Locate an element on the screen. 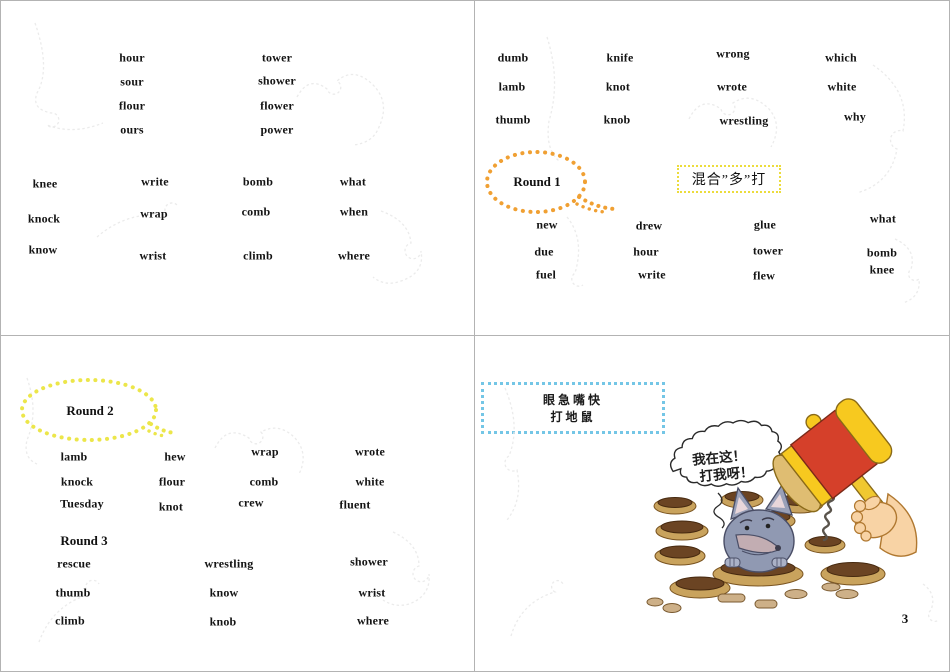  round2-speech-bubble is located at coordinates (98, 410).